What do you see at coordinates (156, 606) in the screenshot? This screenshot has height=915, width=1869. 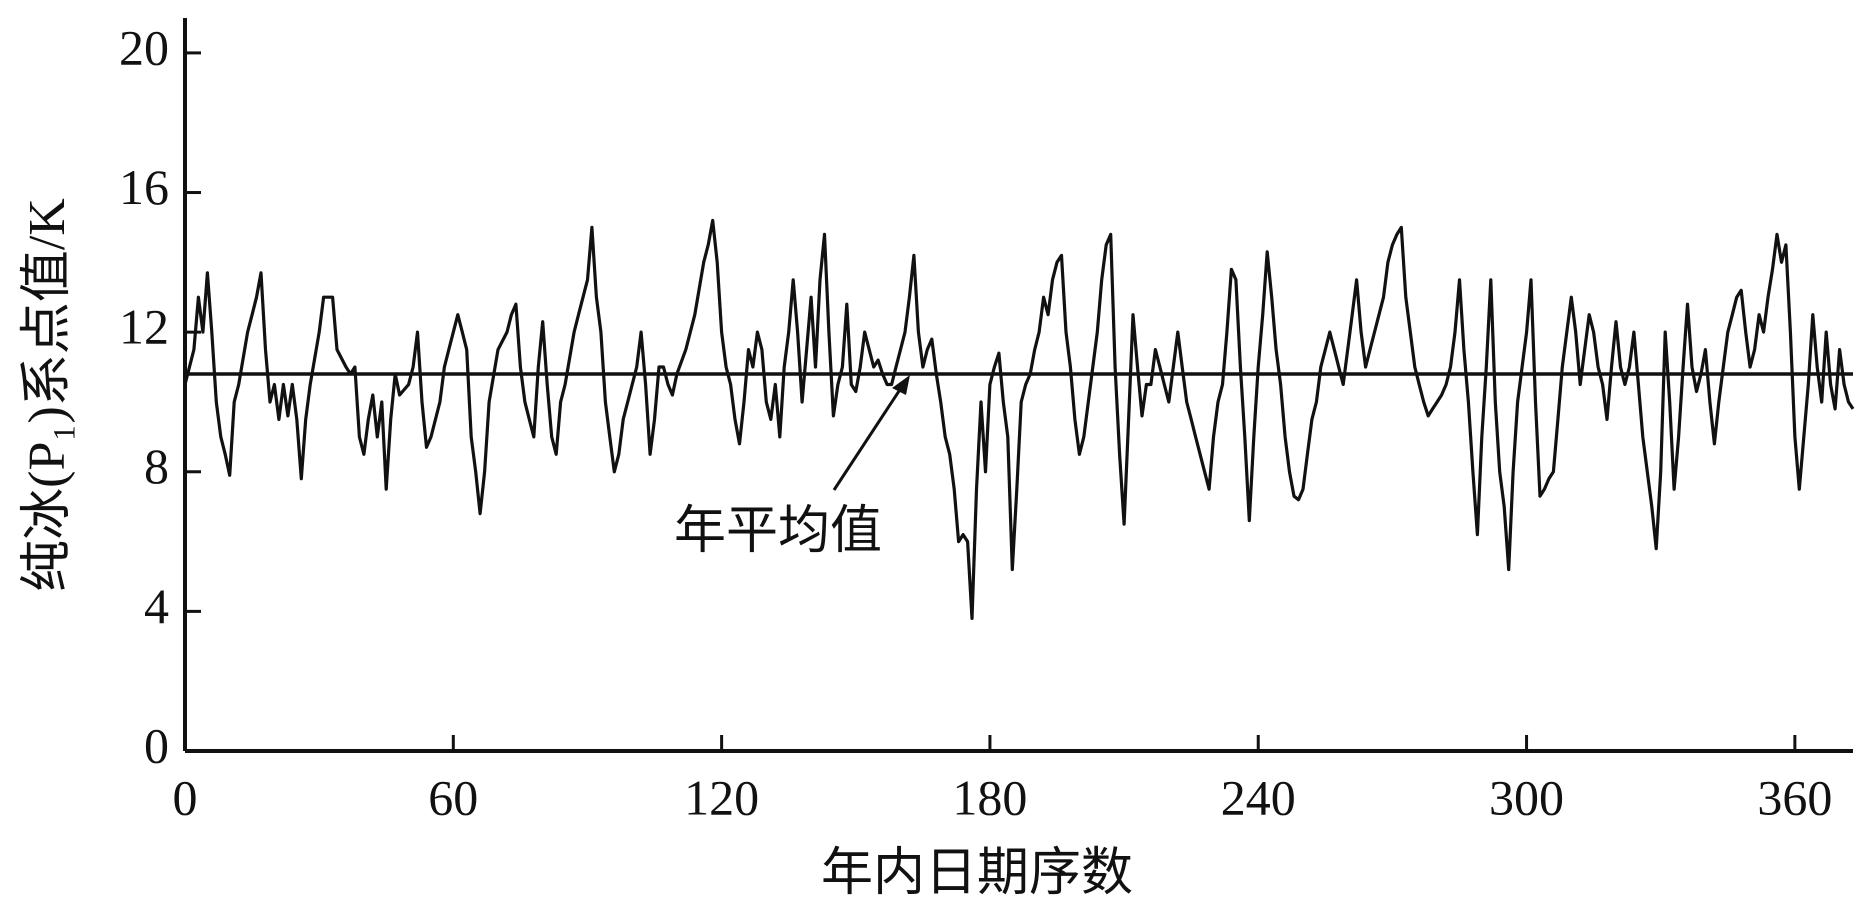 I see `y-tick-label: 4` at bounding box center [156, 606].